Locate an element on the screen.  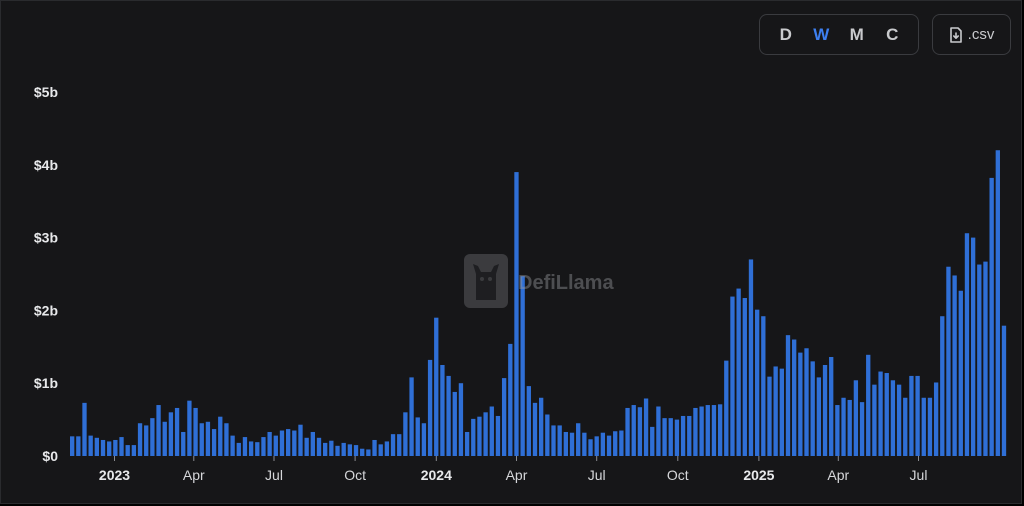
timeframe-weekly-button: W is located at coordinates (821, 34).